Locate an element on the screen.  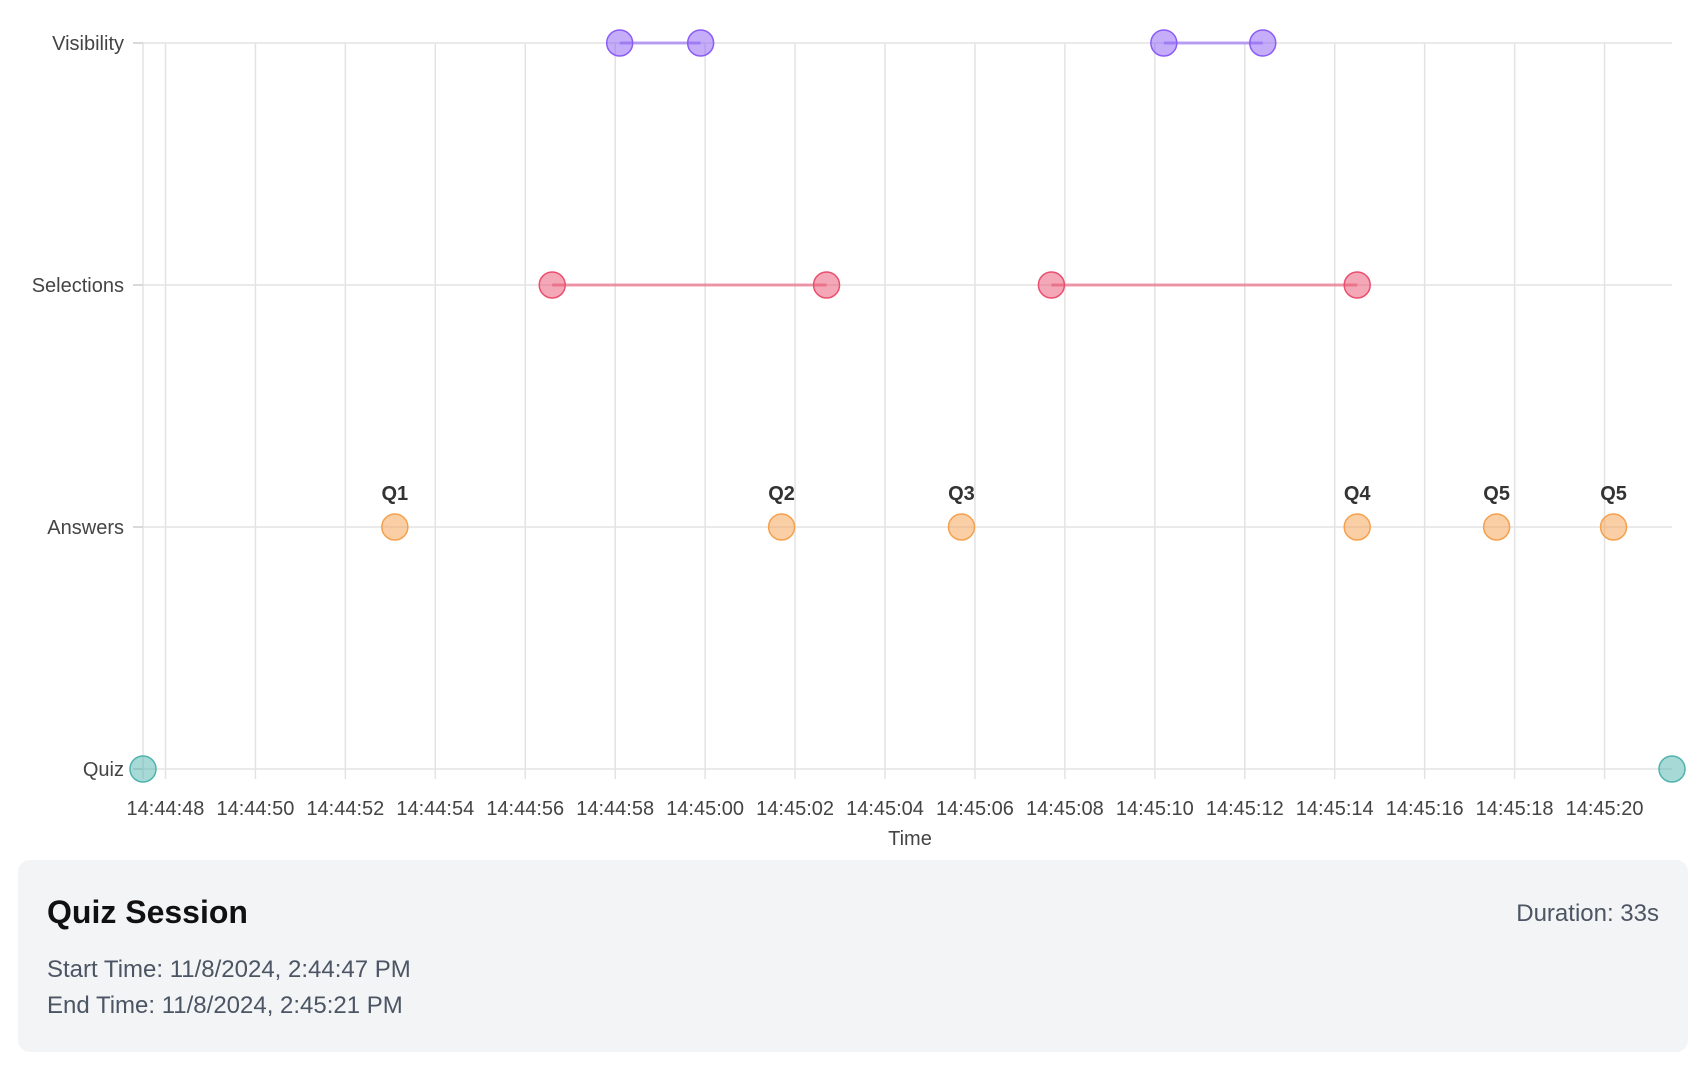
session-title: Quiz Session is located at coordinates (147, 912).